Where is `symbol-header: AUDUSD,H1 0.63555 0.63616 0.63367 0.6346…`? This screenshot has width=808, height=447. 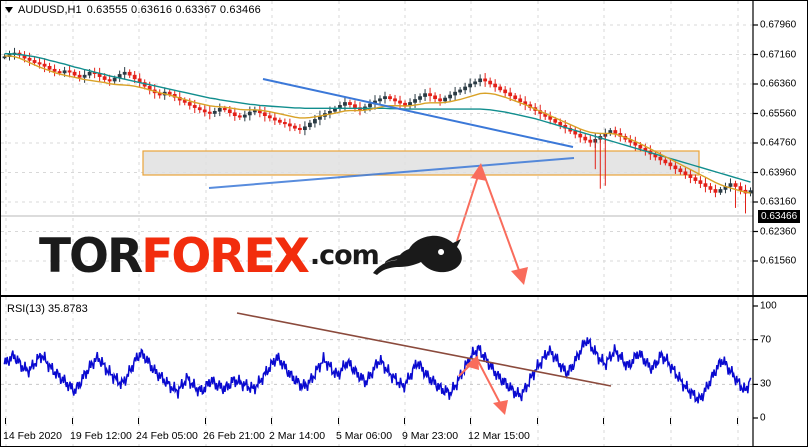
symbol-header: AUDUSD,H1 0.63555 0.63616 0.63367 0.6346… is located at coordinates (133, 10).